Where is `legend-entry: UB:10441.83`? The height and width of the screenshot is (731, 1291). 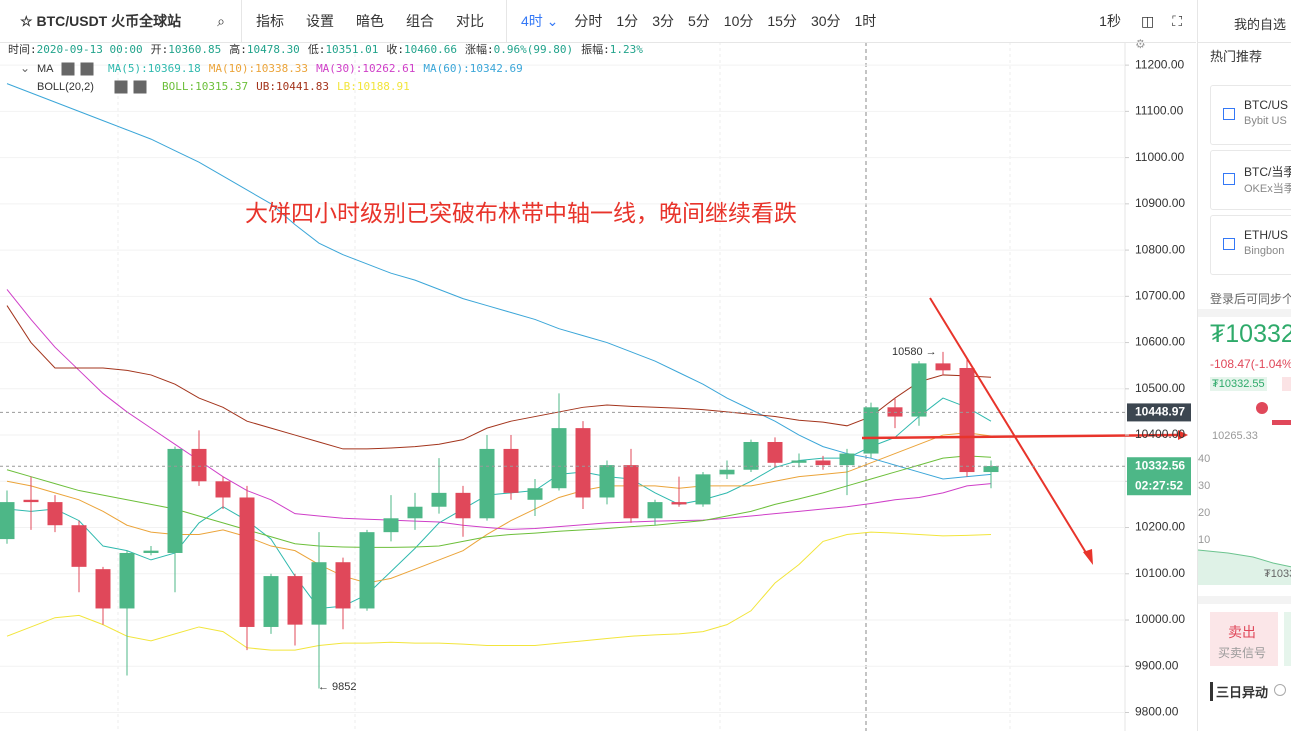 legend-entry: UB:10441.83 is located at coordinates (292, 86).